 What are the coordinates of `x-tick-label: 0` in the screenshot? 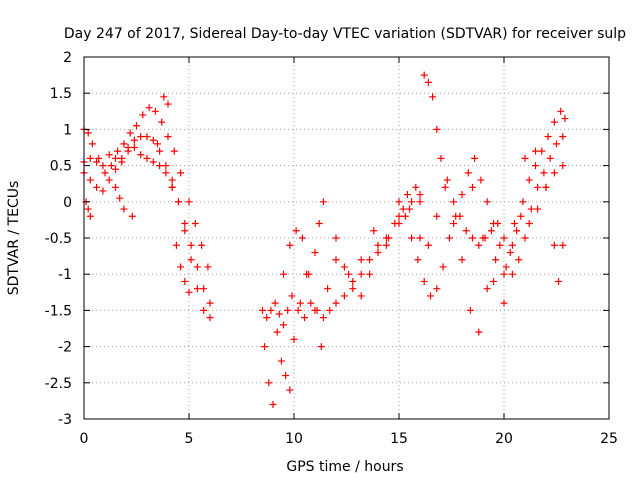 It's located at (84, 439).